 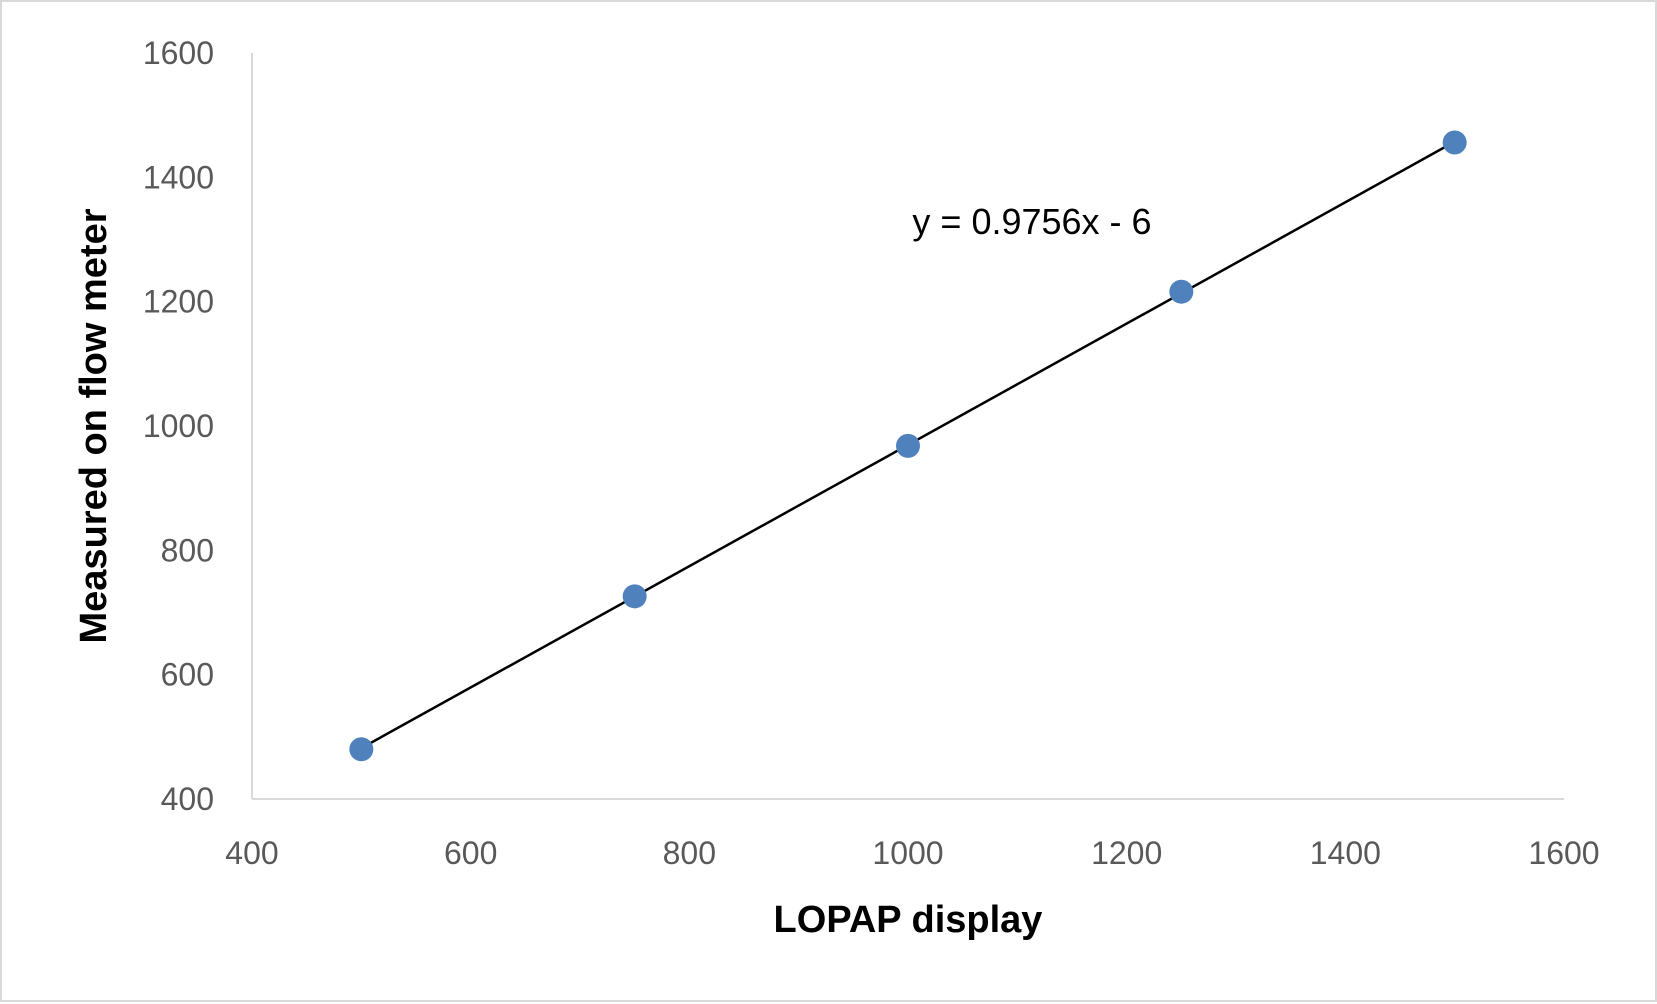 What do you see at coordinates (908, 920) in the screenshot?
I see `x-axis-title: LOPAP display` at bounding box center [908, 920].